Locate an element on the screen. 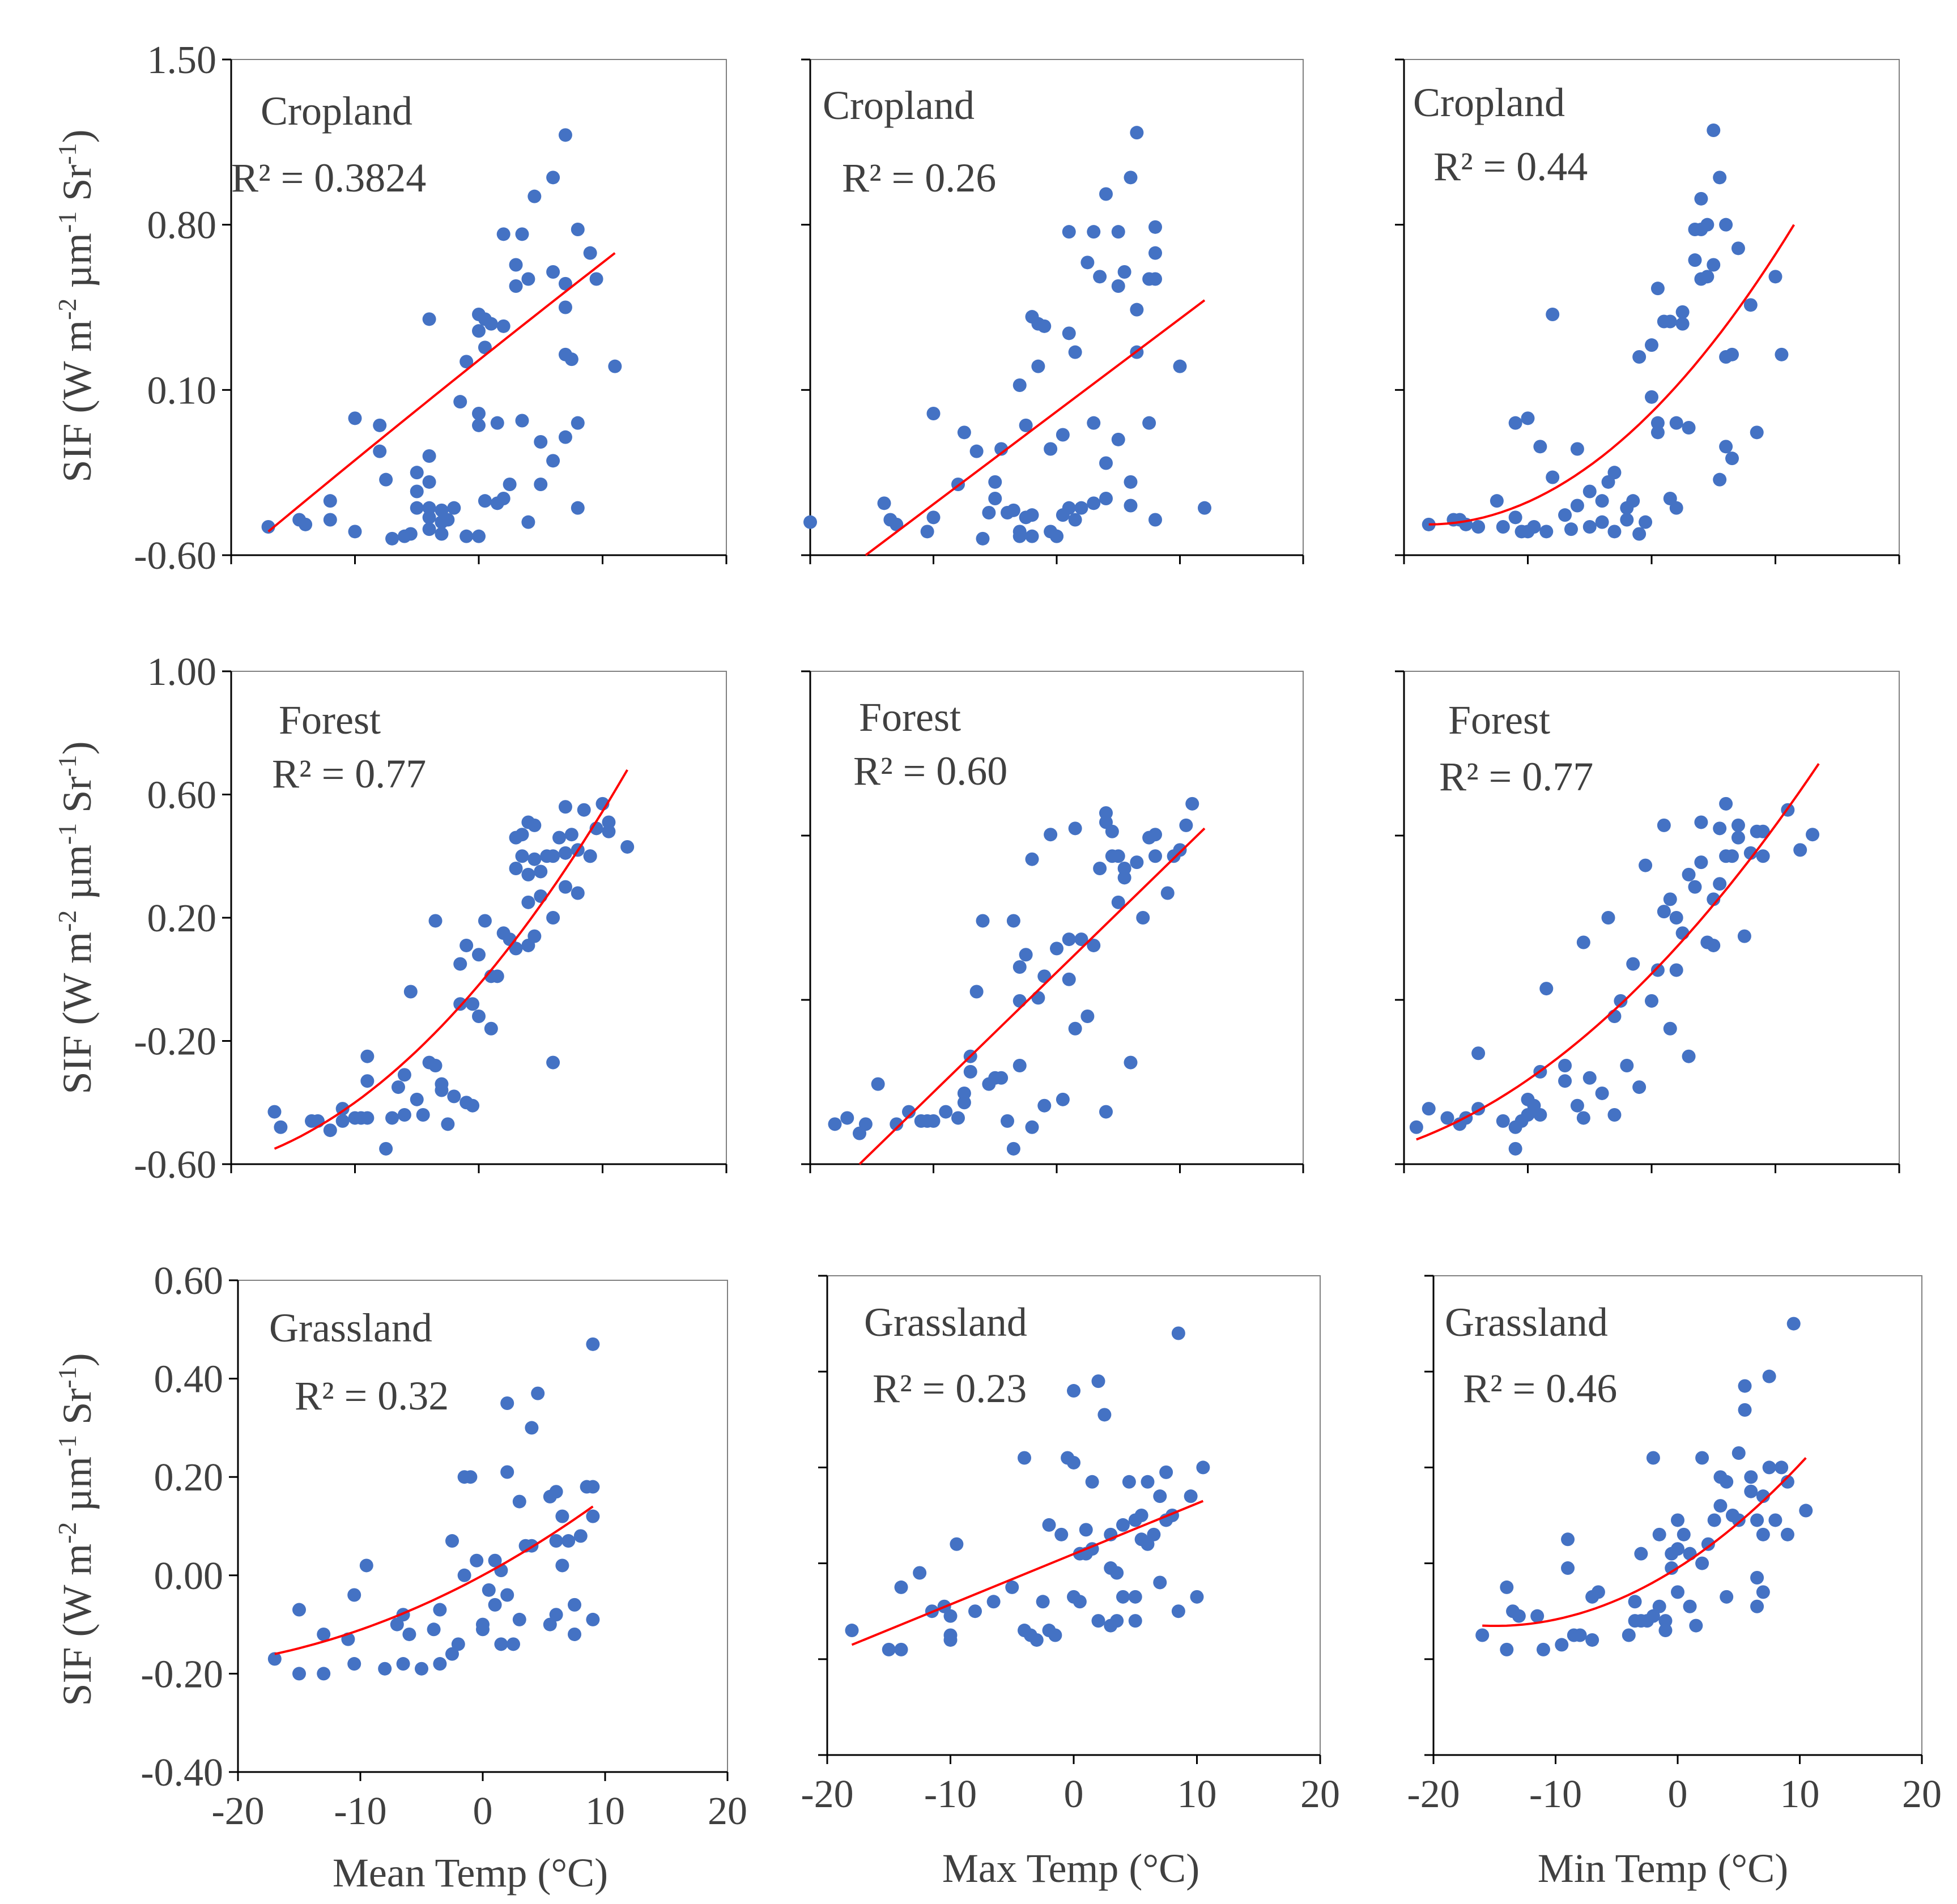  panel-title: Grassland is located at coordinates (945, 1322).